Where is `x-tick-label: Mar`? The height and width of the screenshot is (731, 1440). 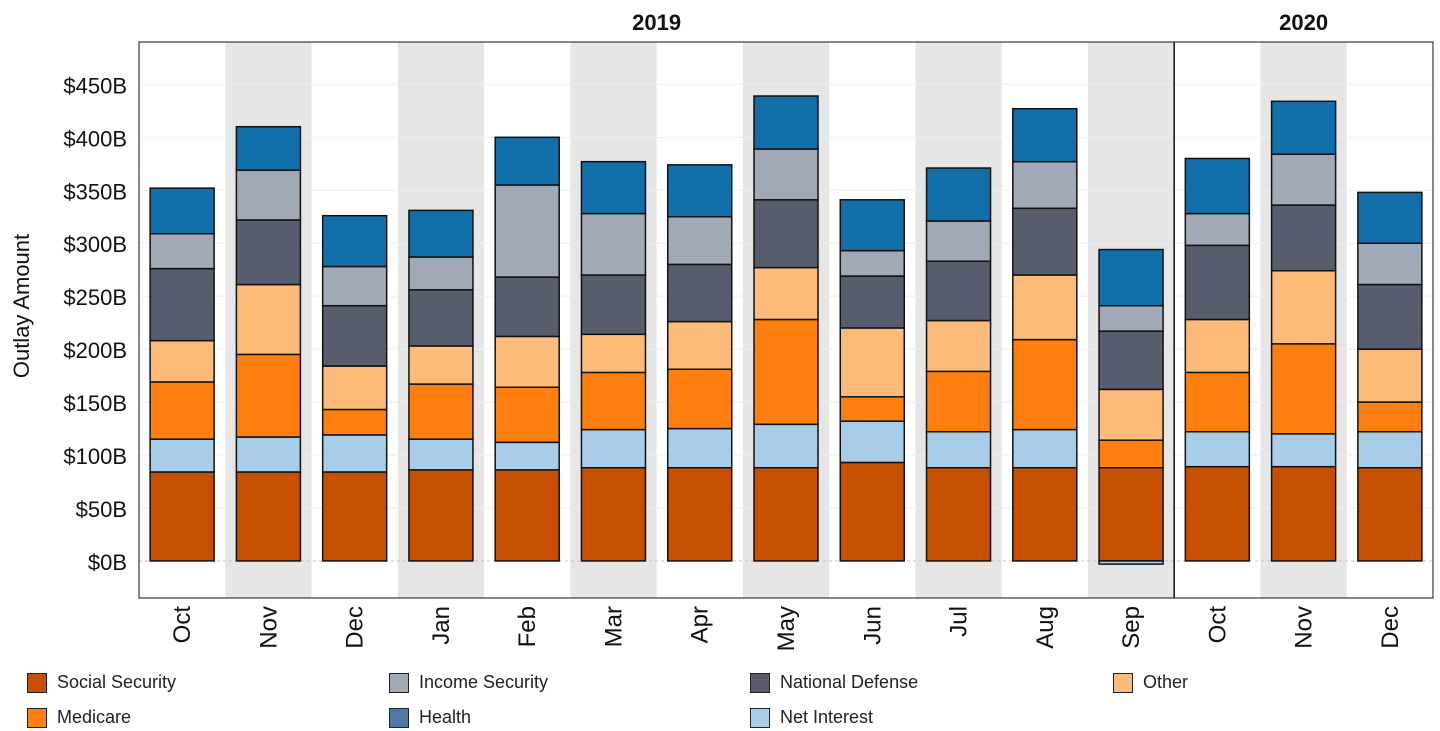
x-tick-label: Mar is located at coordinates (613, 626).